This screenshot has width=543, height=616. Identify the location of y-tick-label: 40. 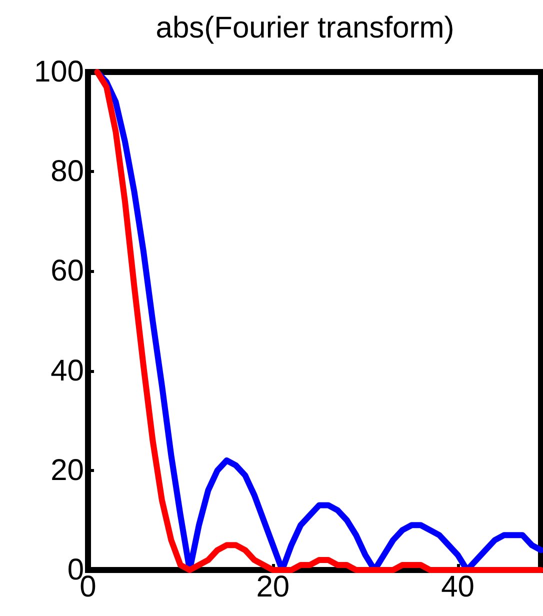
(67, 371).